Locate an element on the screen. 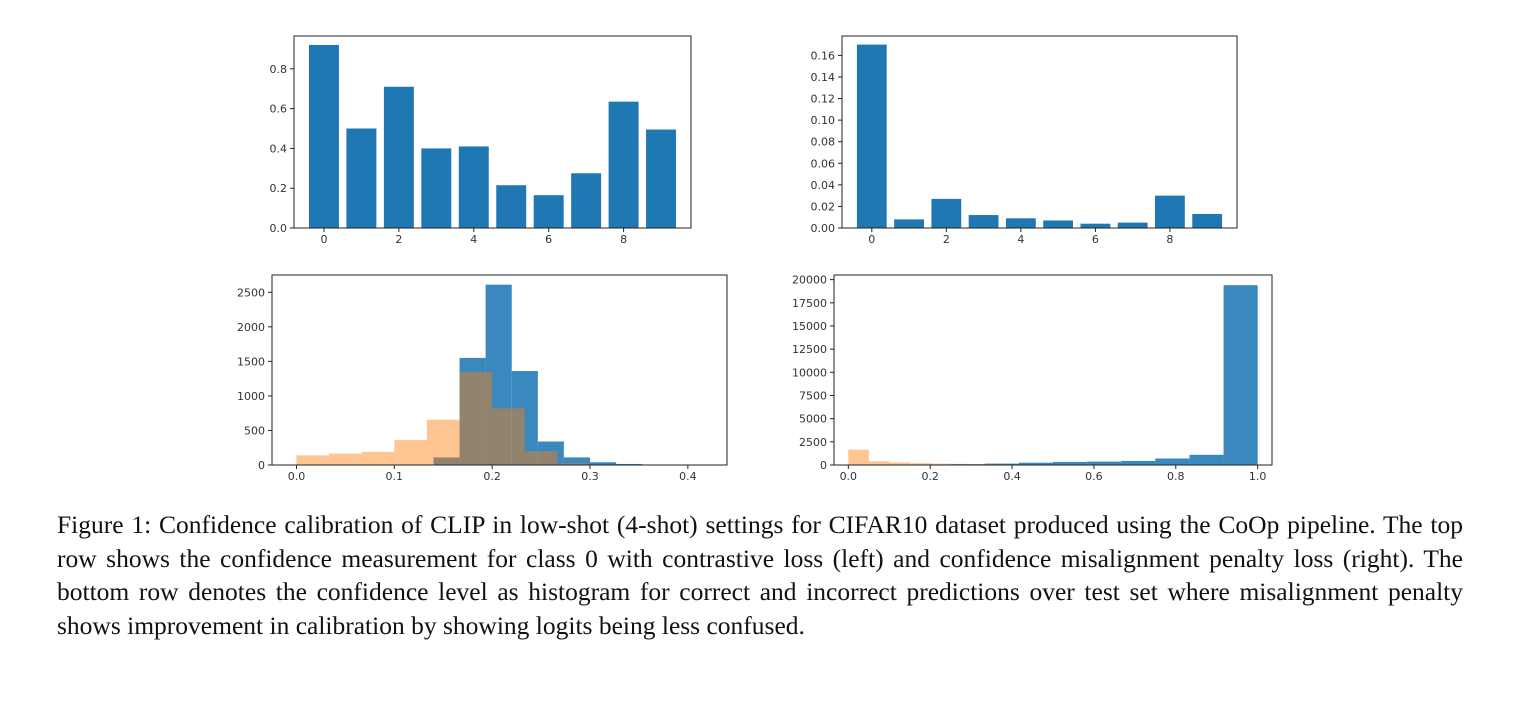 Image resolution: width=1523 pixels, height=703 pixels. x-tick-label: 0.1 is located at coordinates (395, 476).